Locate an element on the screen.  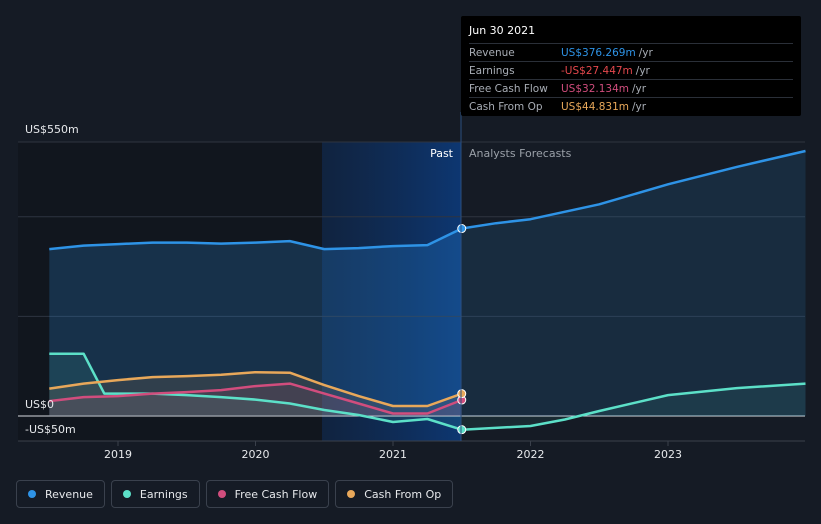
x-tick-label: 2023 is located at coordinates (668, 454).